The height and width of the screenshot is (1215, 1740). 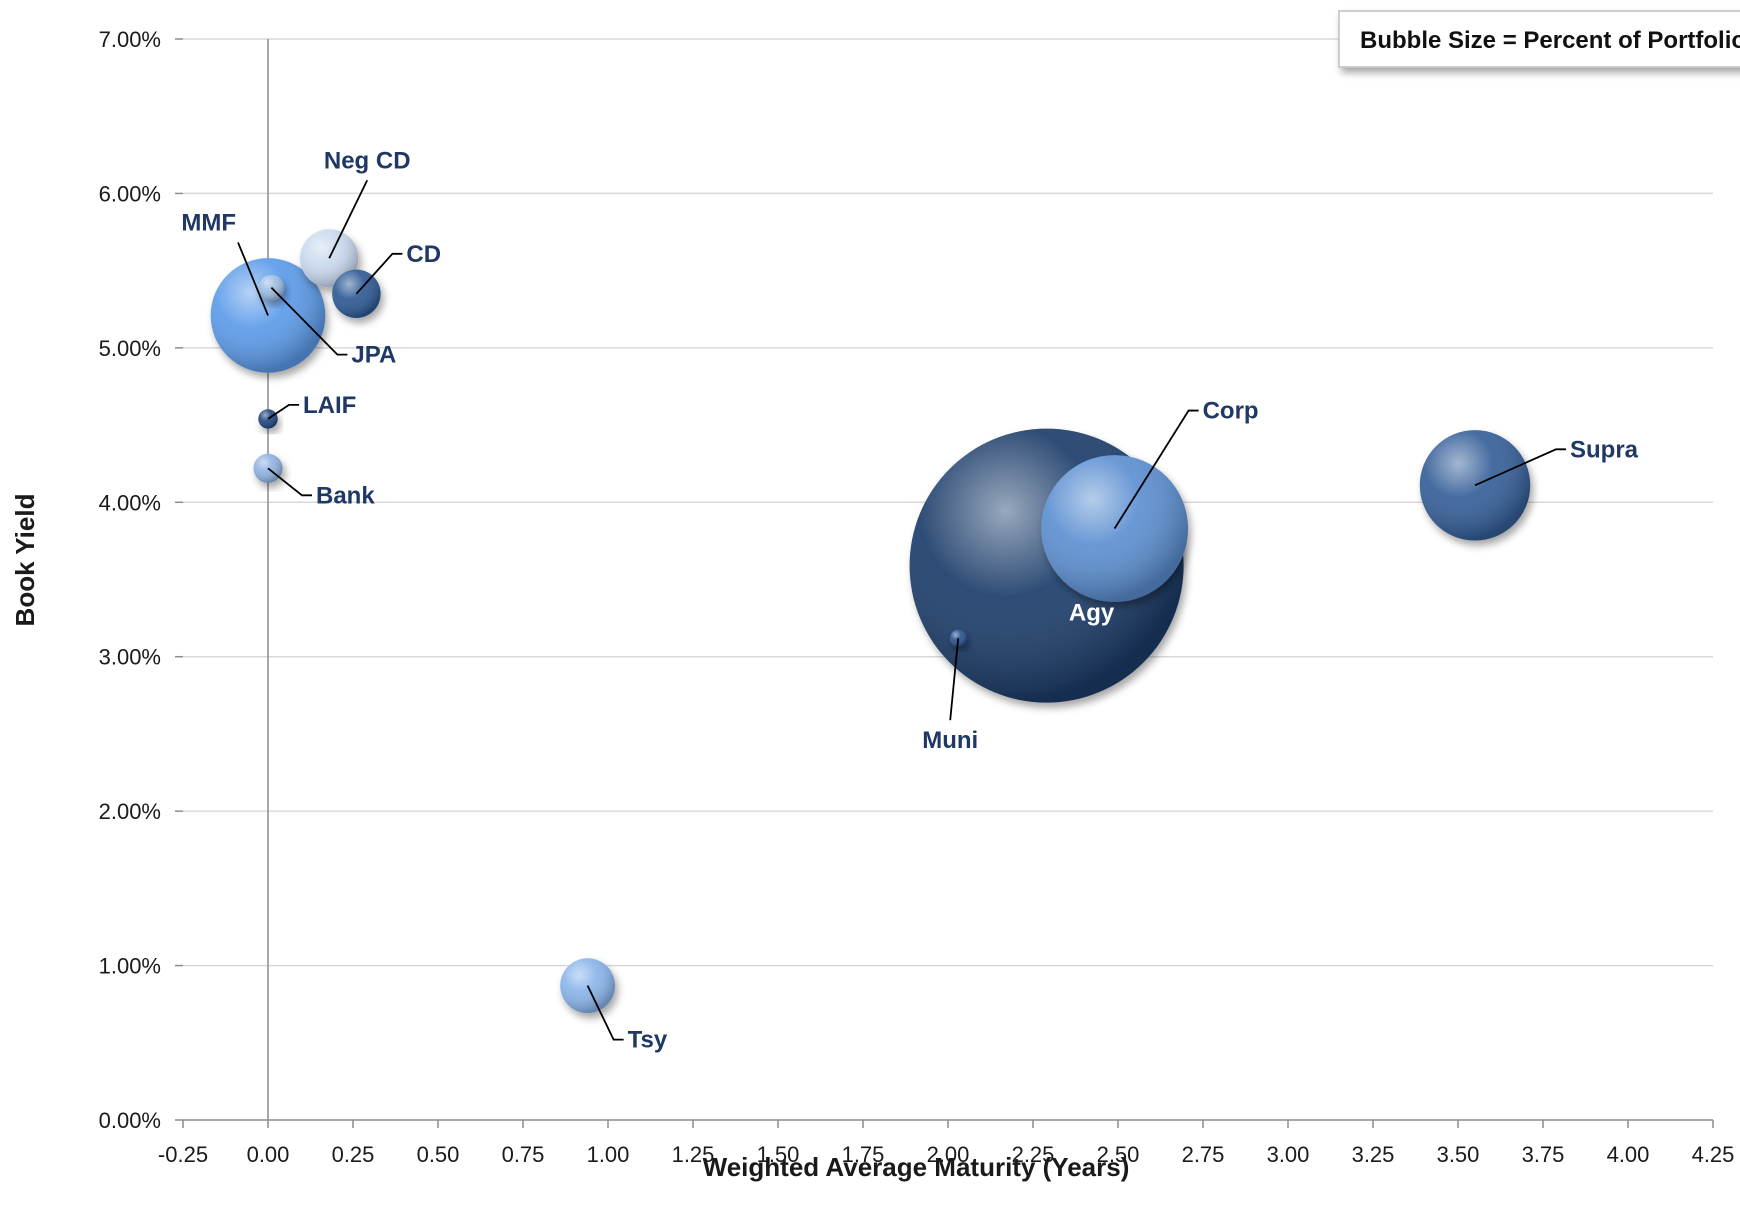 I want to click on x-tick-label: 2.50, so click(x=1118, y=1154).